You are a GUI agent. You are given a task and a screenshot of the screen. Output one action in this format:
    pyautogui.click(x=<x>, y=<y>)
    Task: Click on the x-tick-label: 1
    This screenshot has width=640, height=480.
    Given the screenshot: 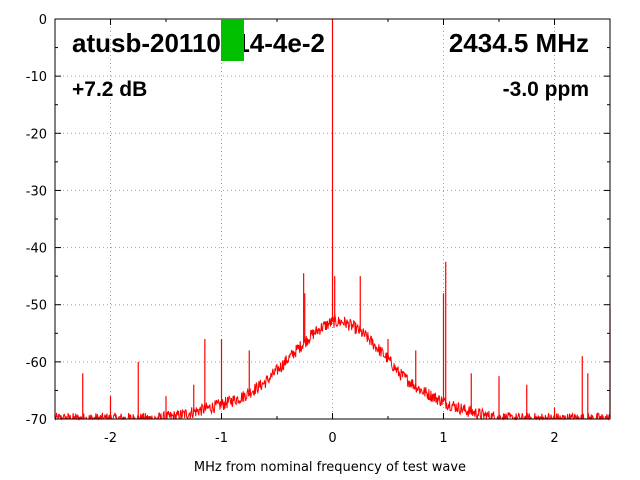 What is the action you would take?
    pyautogui.click(x=443, y=438)
    